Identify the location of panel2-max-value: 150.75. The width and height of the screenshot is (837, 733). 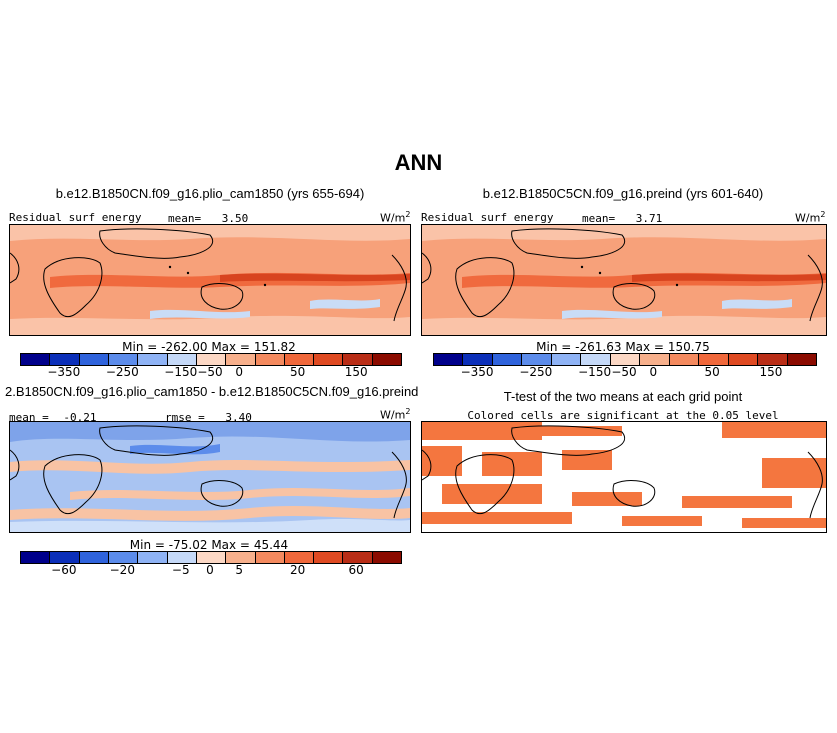
(688, 347).